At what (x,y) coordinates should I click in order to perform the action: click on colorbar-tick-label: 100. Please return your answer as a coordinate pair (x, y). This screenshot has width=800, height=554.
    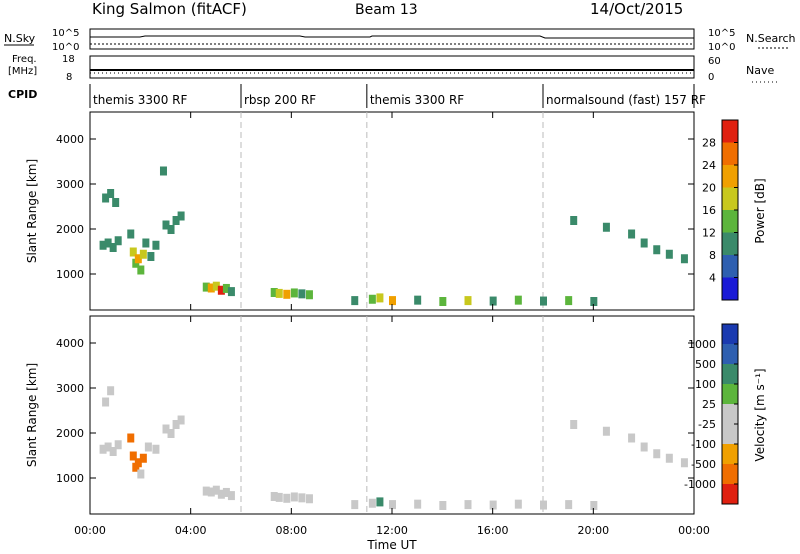
    Looking at the image, I should click on (705, 384).